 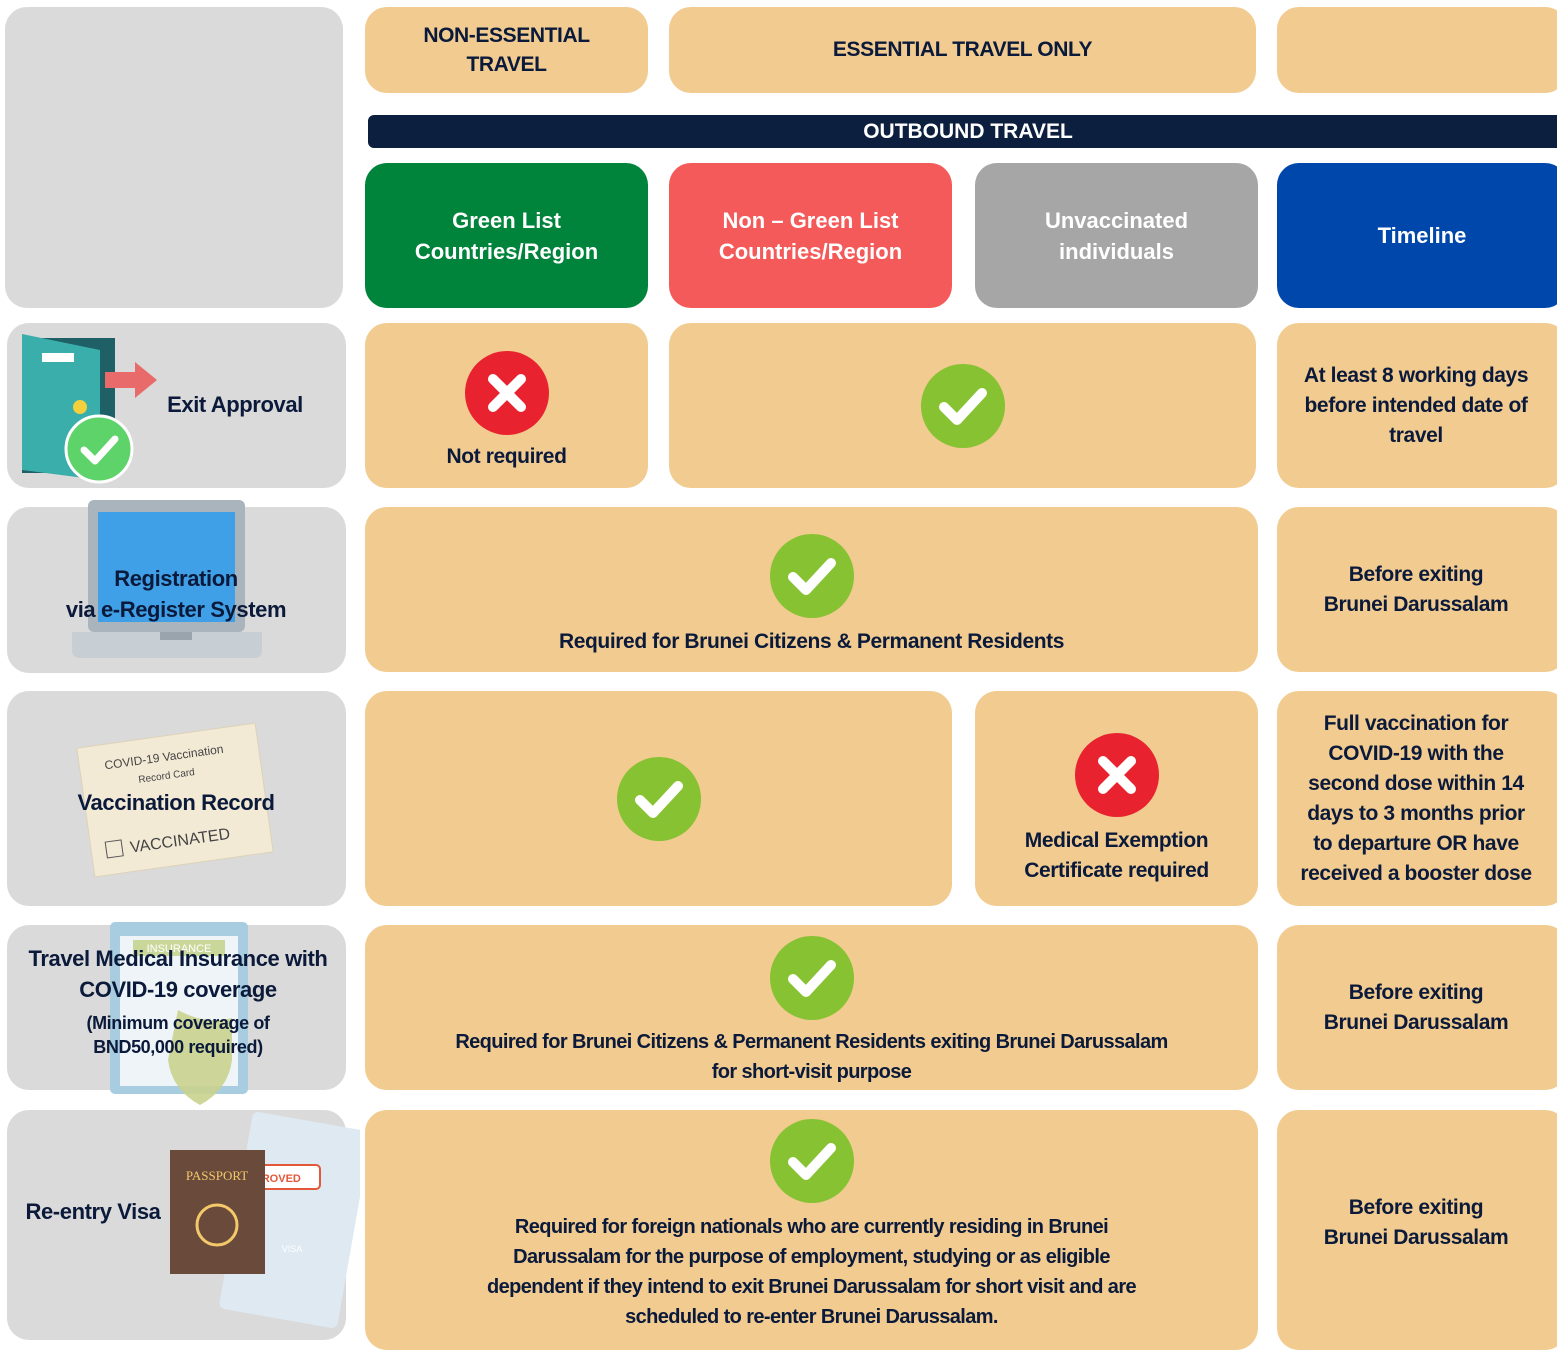 What do you see at coordinates (58, 357) in the screenshot?
I see `door-sign` at bounding box center [58, 357].